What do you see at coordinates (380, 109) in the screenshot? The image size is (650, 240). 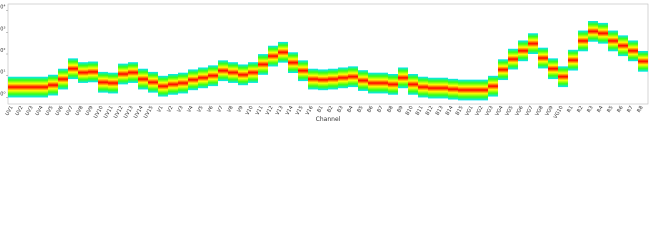 I see `x-tick-label: B7` at bounding box center [380, 109].